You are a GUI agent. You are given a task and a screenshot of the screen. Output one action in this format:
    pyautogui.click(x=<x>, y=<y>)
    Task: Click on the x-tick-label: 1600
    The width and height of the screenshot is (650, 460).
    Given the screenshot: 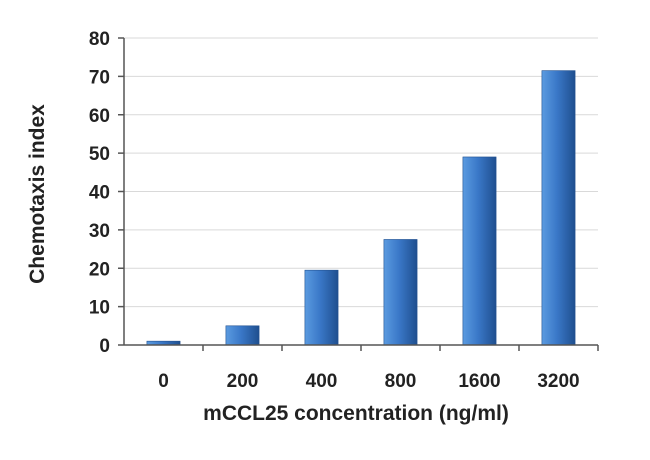 What is the action you would take?
    pyautogui.click(x=479, y=381)
    